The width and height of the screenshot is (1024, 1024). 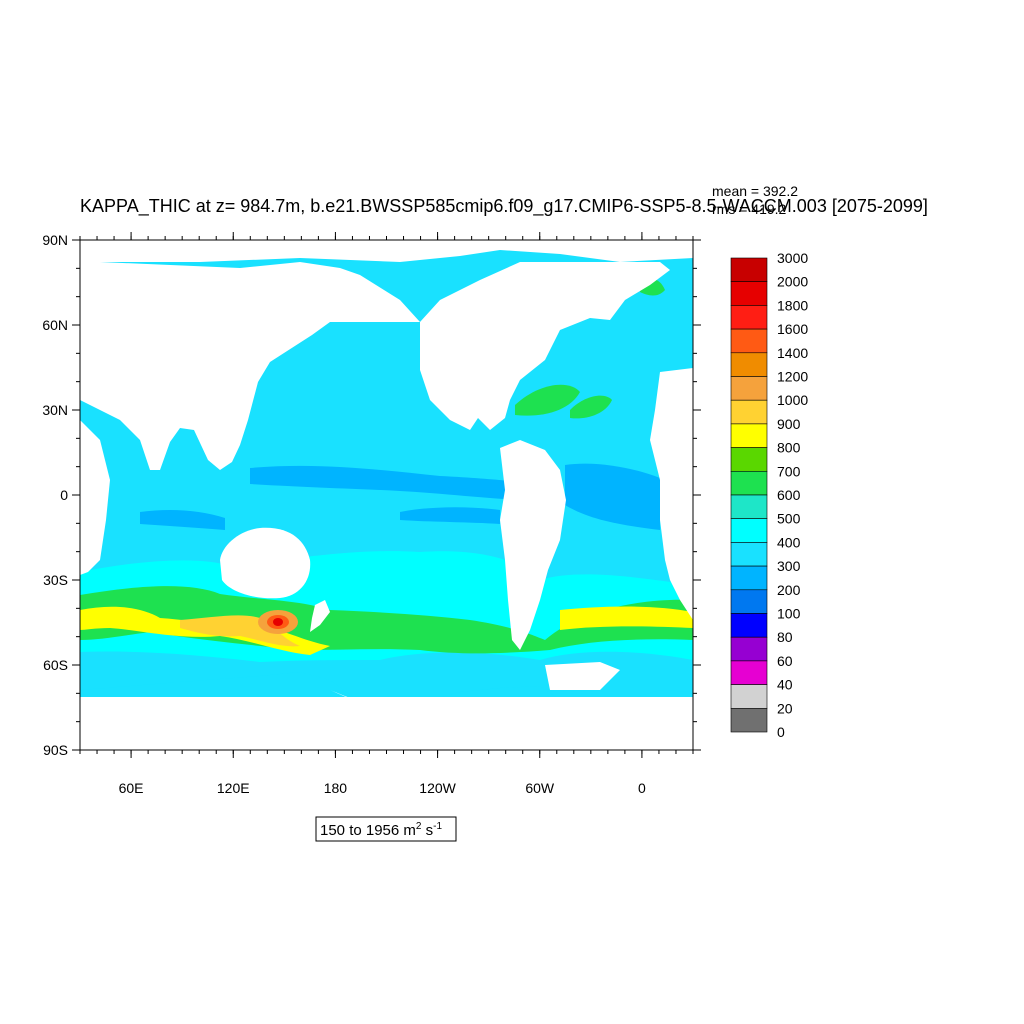 What do you see at coordinates (789, 590) in the screenshot?
I see `colorbar-label: 200` at bounding box center [789, 590].